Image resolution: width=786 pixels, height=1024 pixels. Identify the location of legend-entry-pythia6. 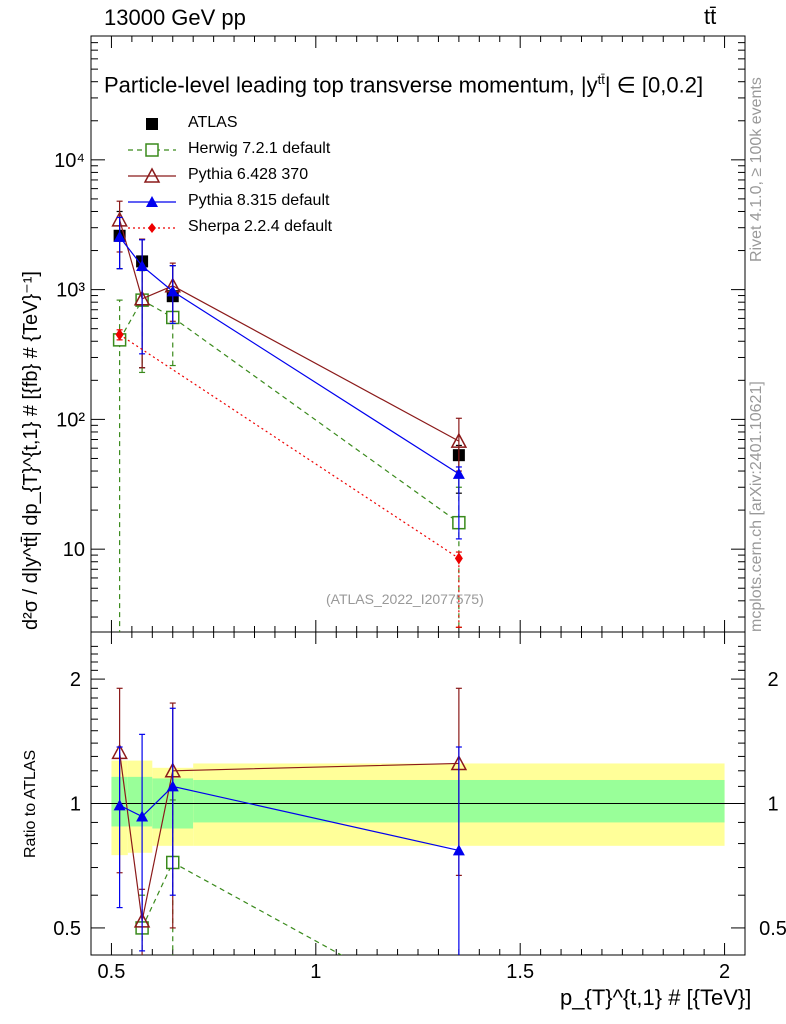
(152, 175).